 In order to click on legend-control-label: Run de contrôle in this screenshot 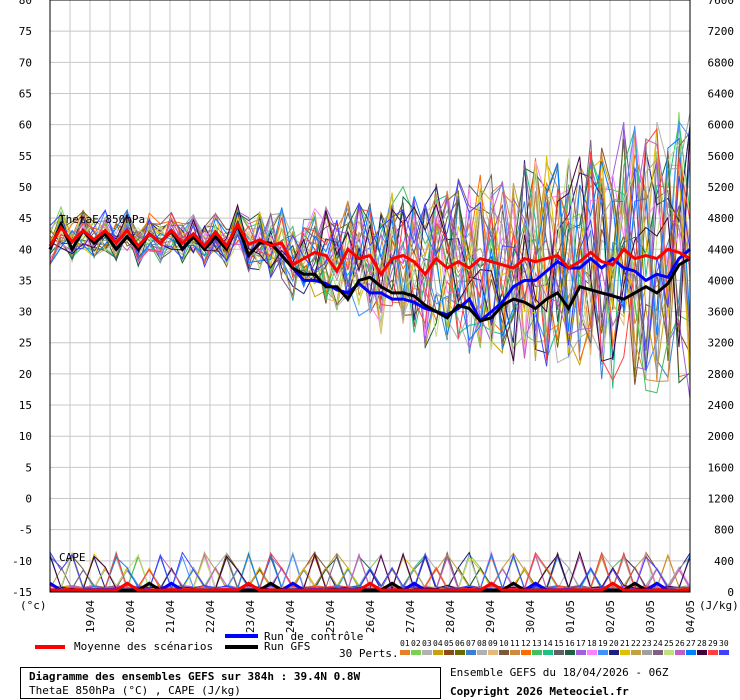, I will do `click(314, 636)`.